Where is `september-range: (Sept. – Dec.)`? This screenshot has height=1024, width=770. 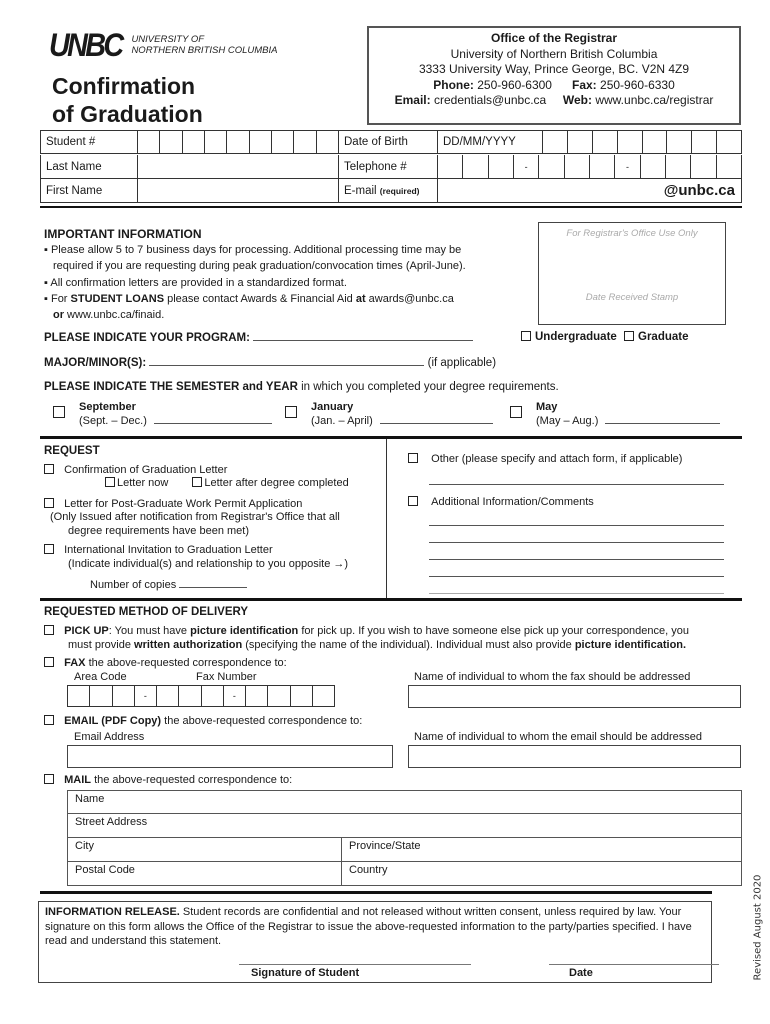 september-range: (Sept. – Dec.) is located at coordinates (113, 421).